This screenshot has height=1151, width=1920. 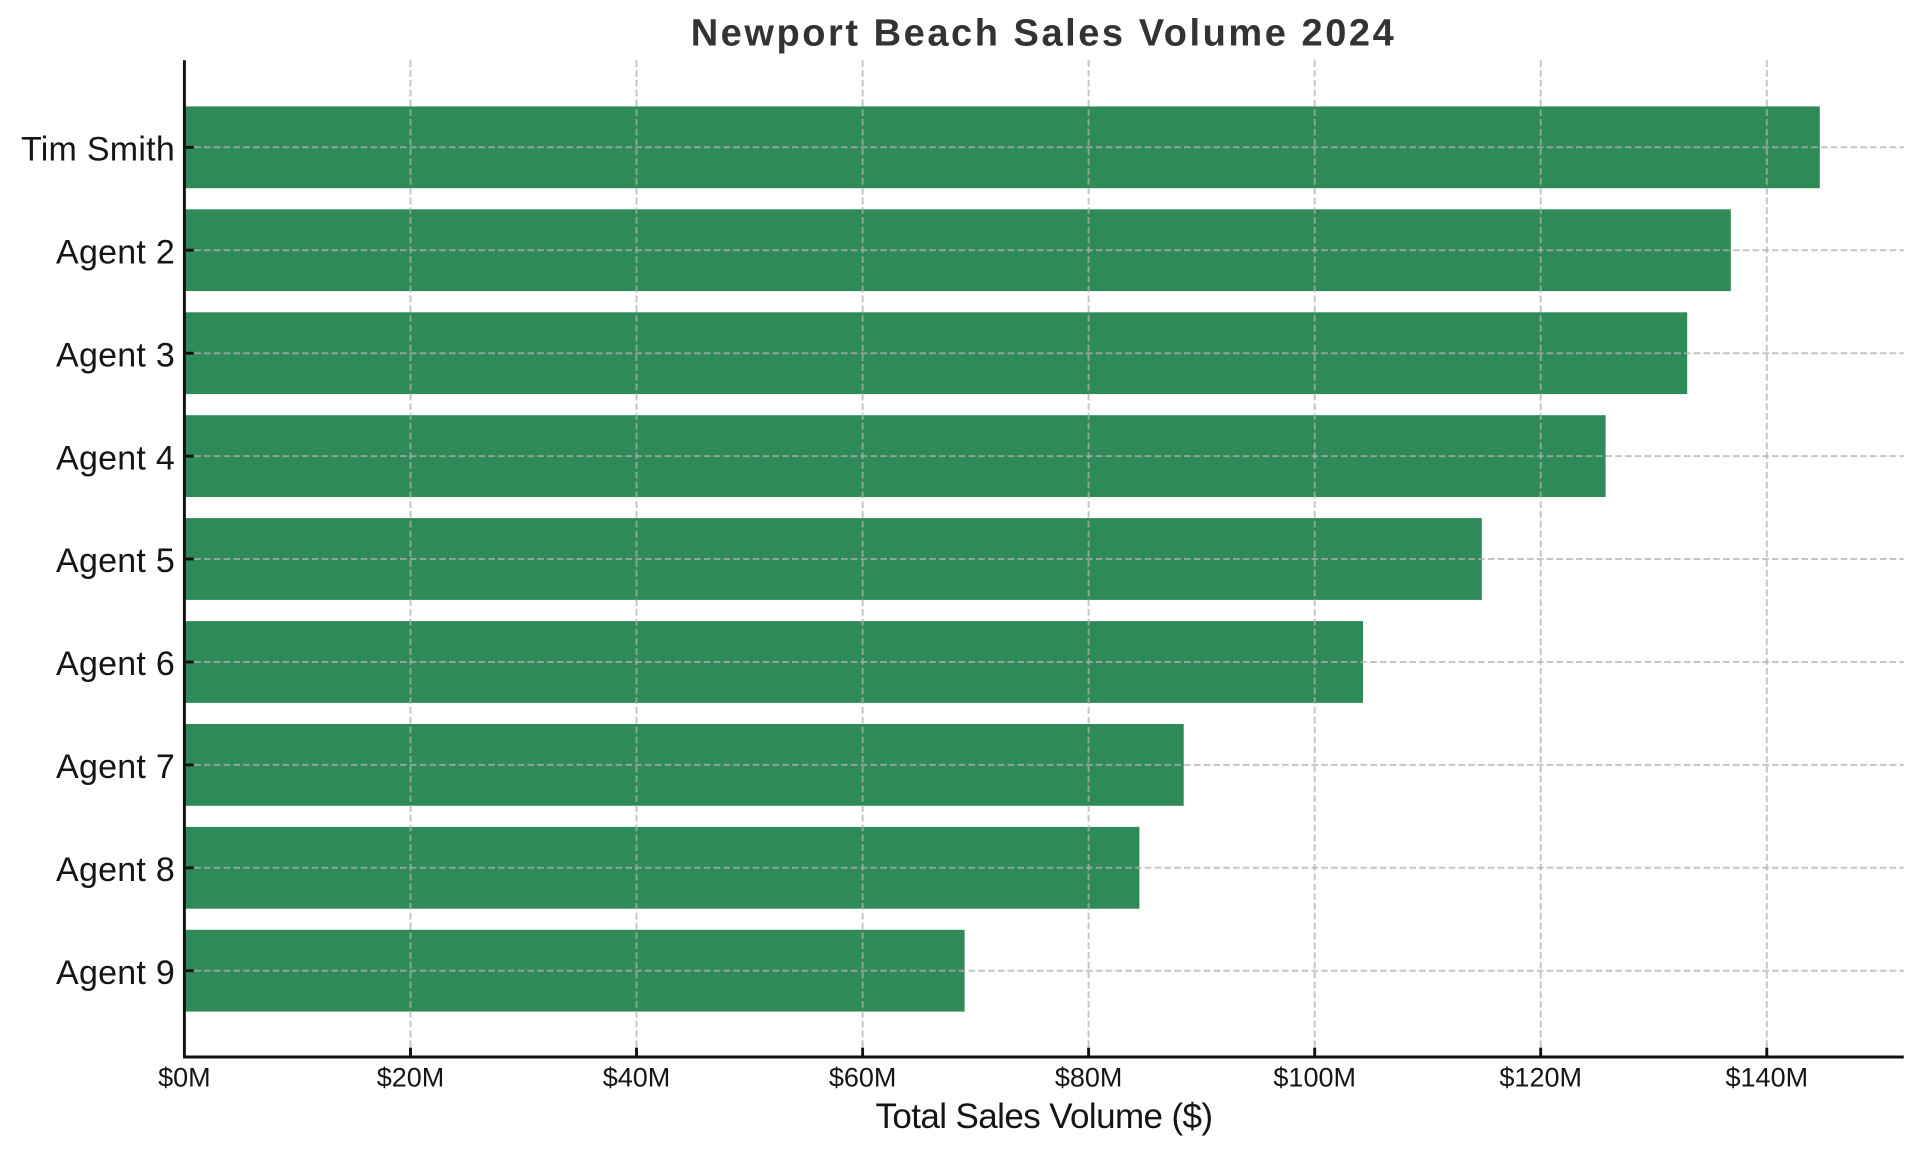 What do you see at coordinates (115, 973) in the screenshot?
I see `svg-text: Agent 9` at bounding box center [115, 973].